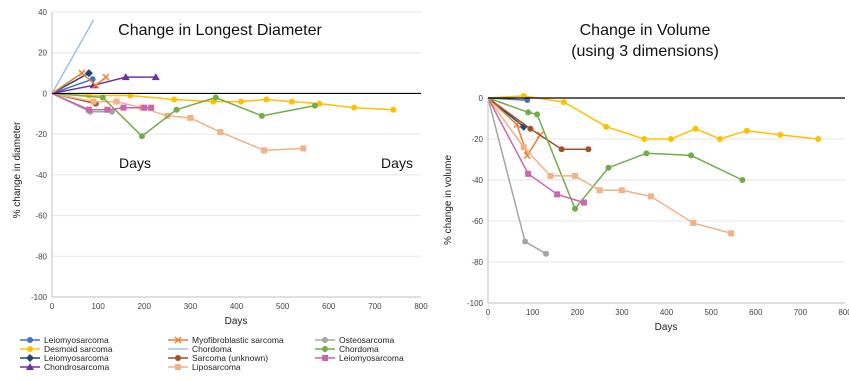 This screenshot has height=382, width=849. What do you see at coordinates (477, 139) in the screenshot?
I see `volume-y-tick-label: -20` at bounding box center [477, 139].